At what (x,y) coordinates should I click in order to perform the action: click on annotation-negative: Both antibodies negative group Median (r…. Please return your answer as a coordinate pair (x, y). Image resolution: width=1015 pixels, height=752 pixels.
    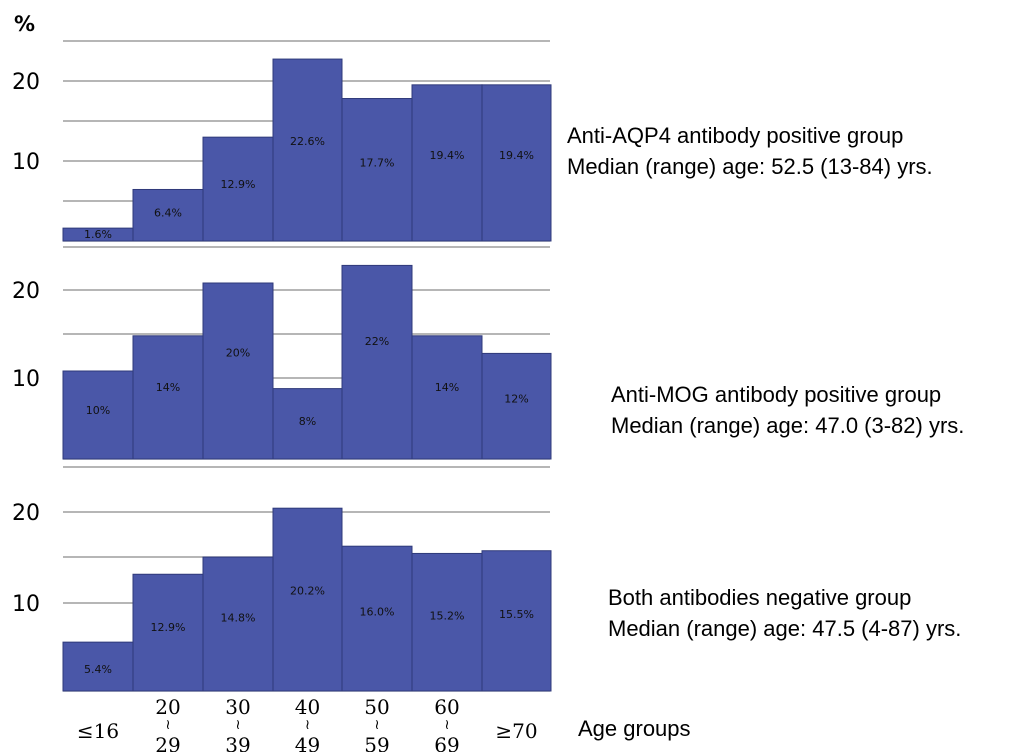
    Looking at the image, I should click on (784, 613).